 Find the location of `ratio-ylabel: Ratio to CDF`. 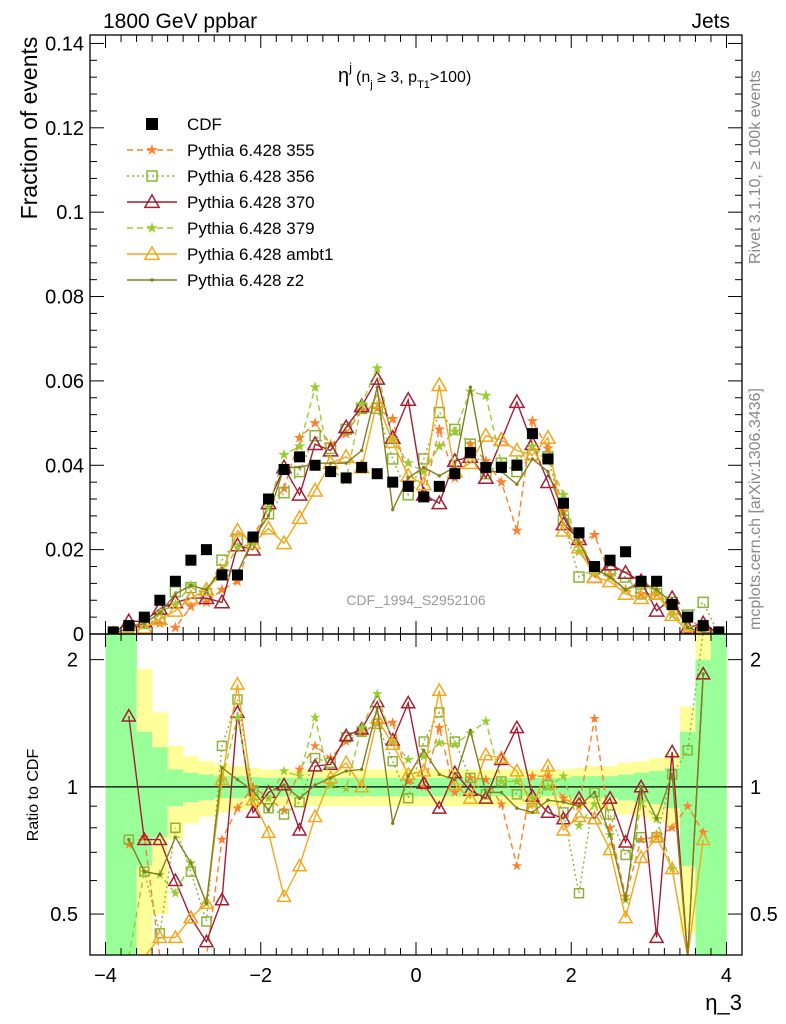

ratio-ylabel: Ratio to CDF is located at coordinates (33, 795).